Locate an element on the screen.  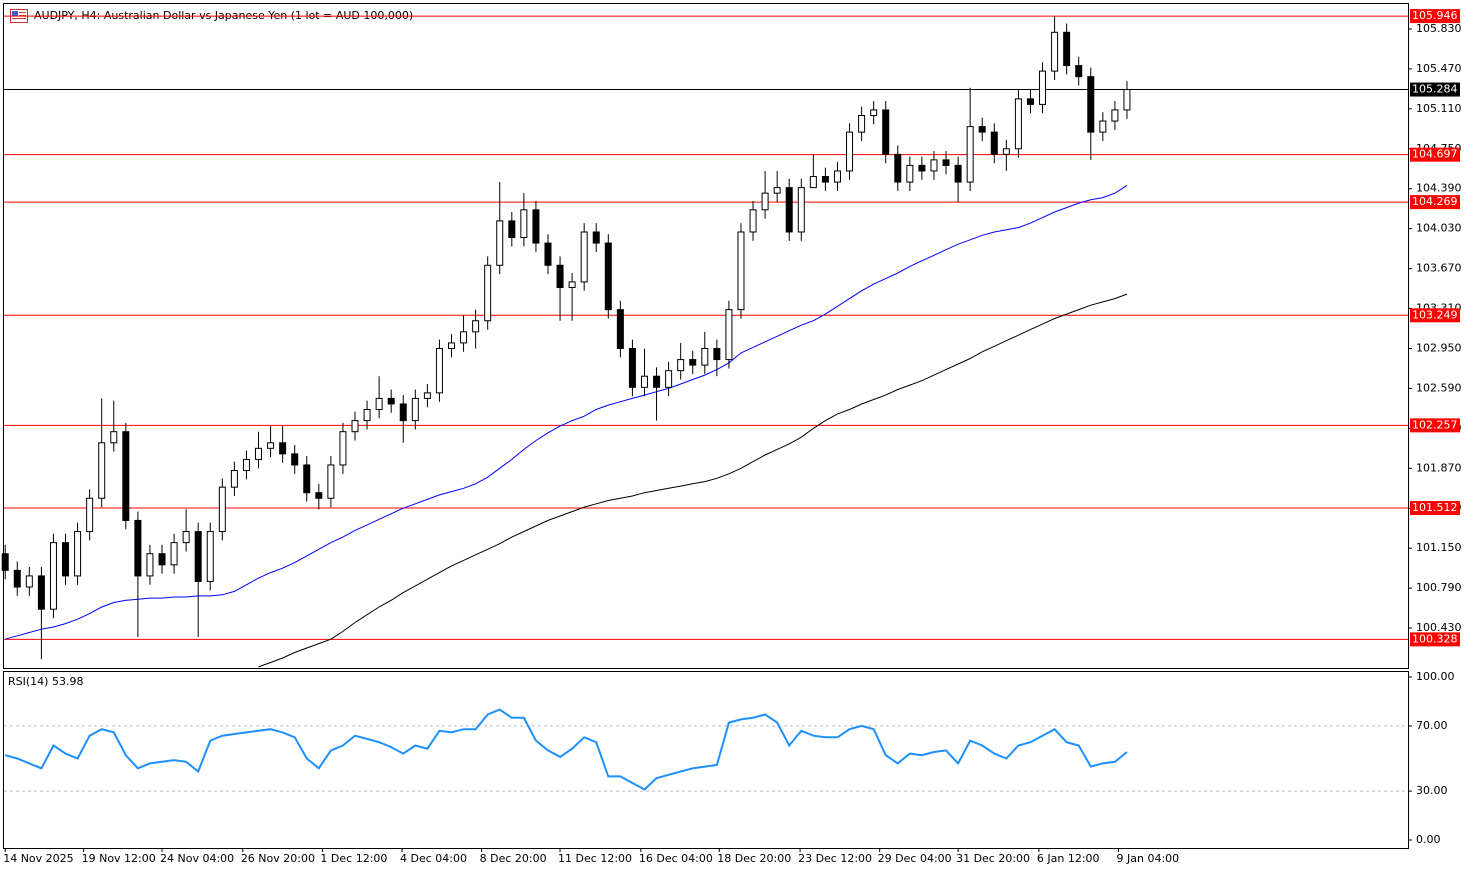
current-price-box is located at coordinates (1435, 89).